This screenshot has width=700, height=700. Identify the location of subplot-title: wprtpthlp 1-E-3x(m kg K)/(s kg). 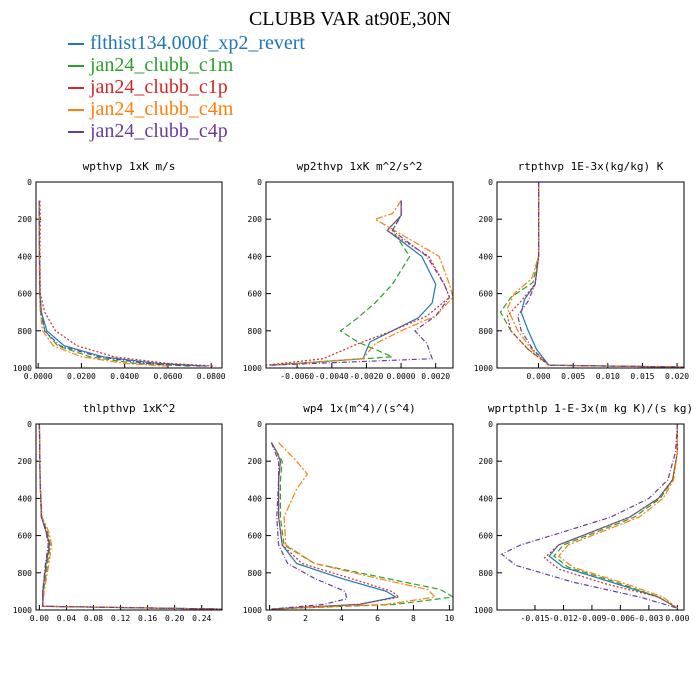
(590, 408).